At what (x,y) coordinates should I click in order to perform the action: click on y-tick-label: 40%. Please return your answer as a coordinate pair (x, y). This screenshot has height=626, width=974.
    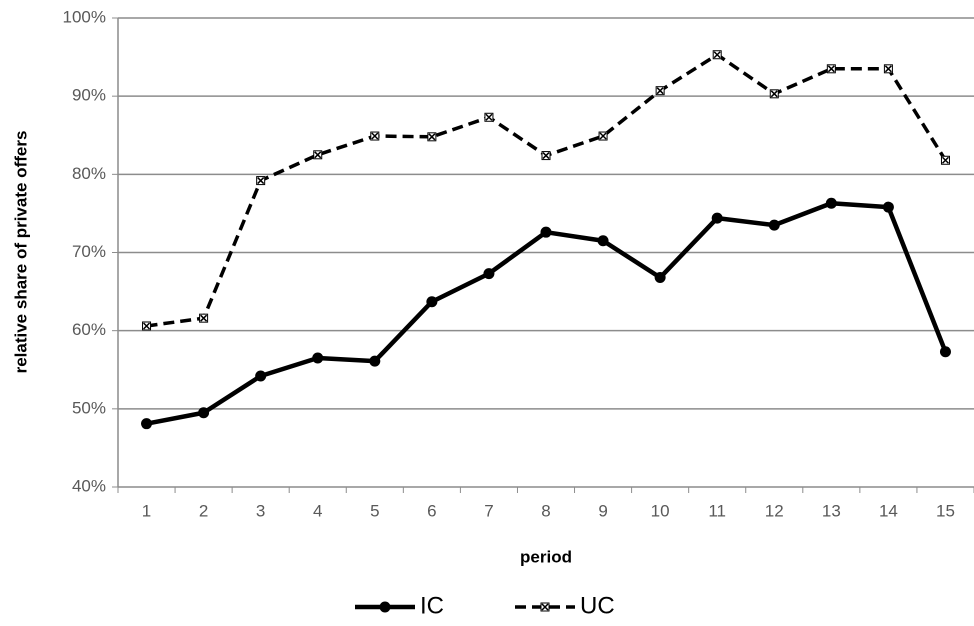
    Looking at the image, I should click on (89, 485).